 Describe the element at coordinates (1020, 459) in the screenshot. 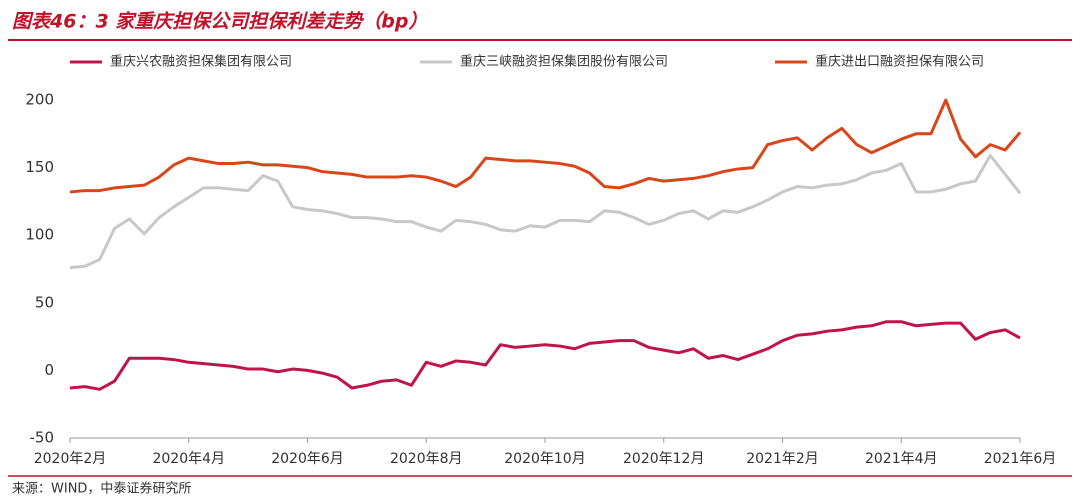

I see `x-tick-label: 2021年6月` at that location.